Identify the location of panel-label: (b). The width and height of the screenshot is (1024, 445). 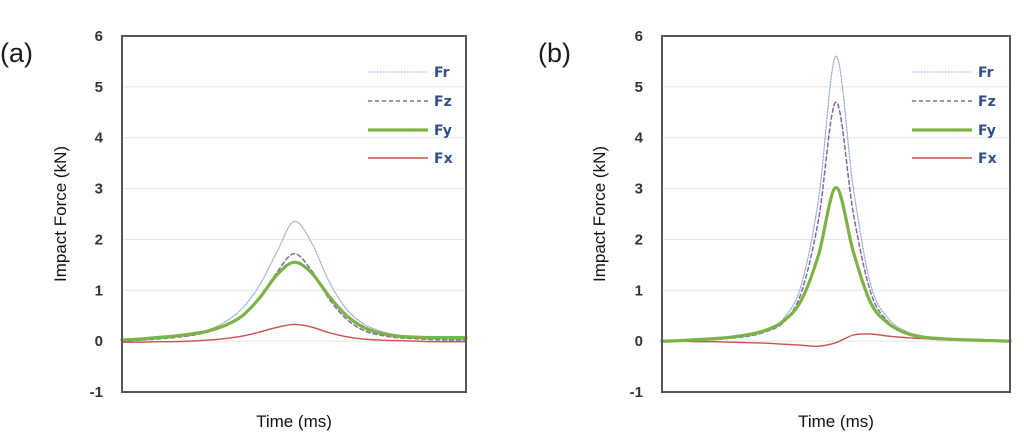
(554, 53).